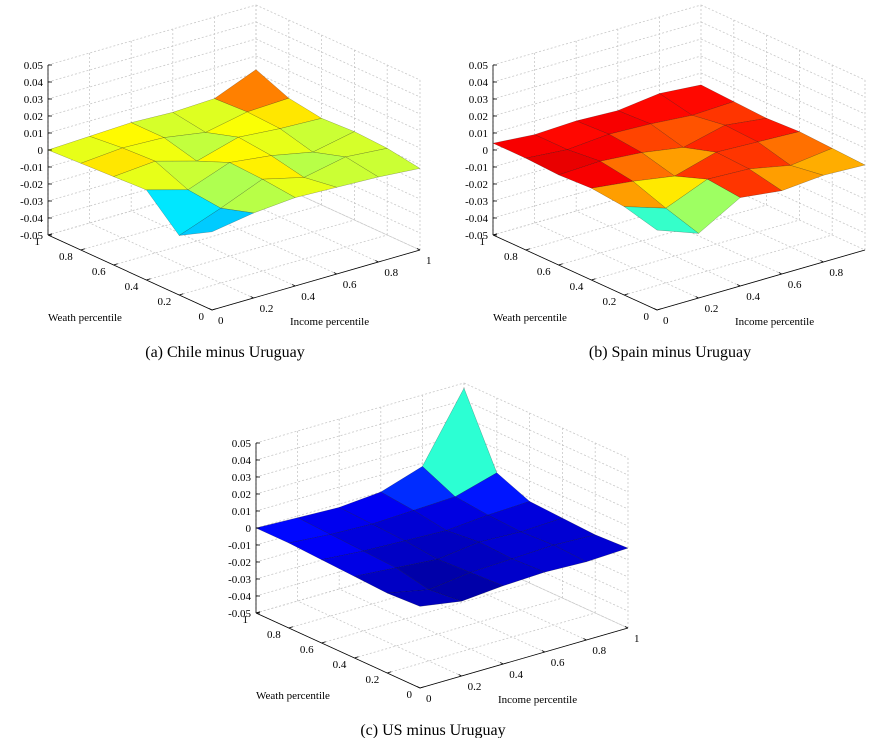 The width and height of the screenshot is (871, 738). Describe the element at coordinates (239, 614) in the screenshot. I see `z-tick-label: -0.05` at that location.